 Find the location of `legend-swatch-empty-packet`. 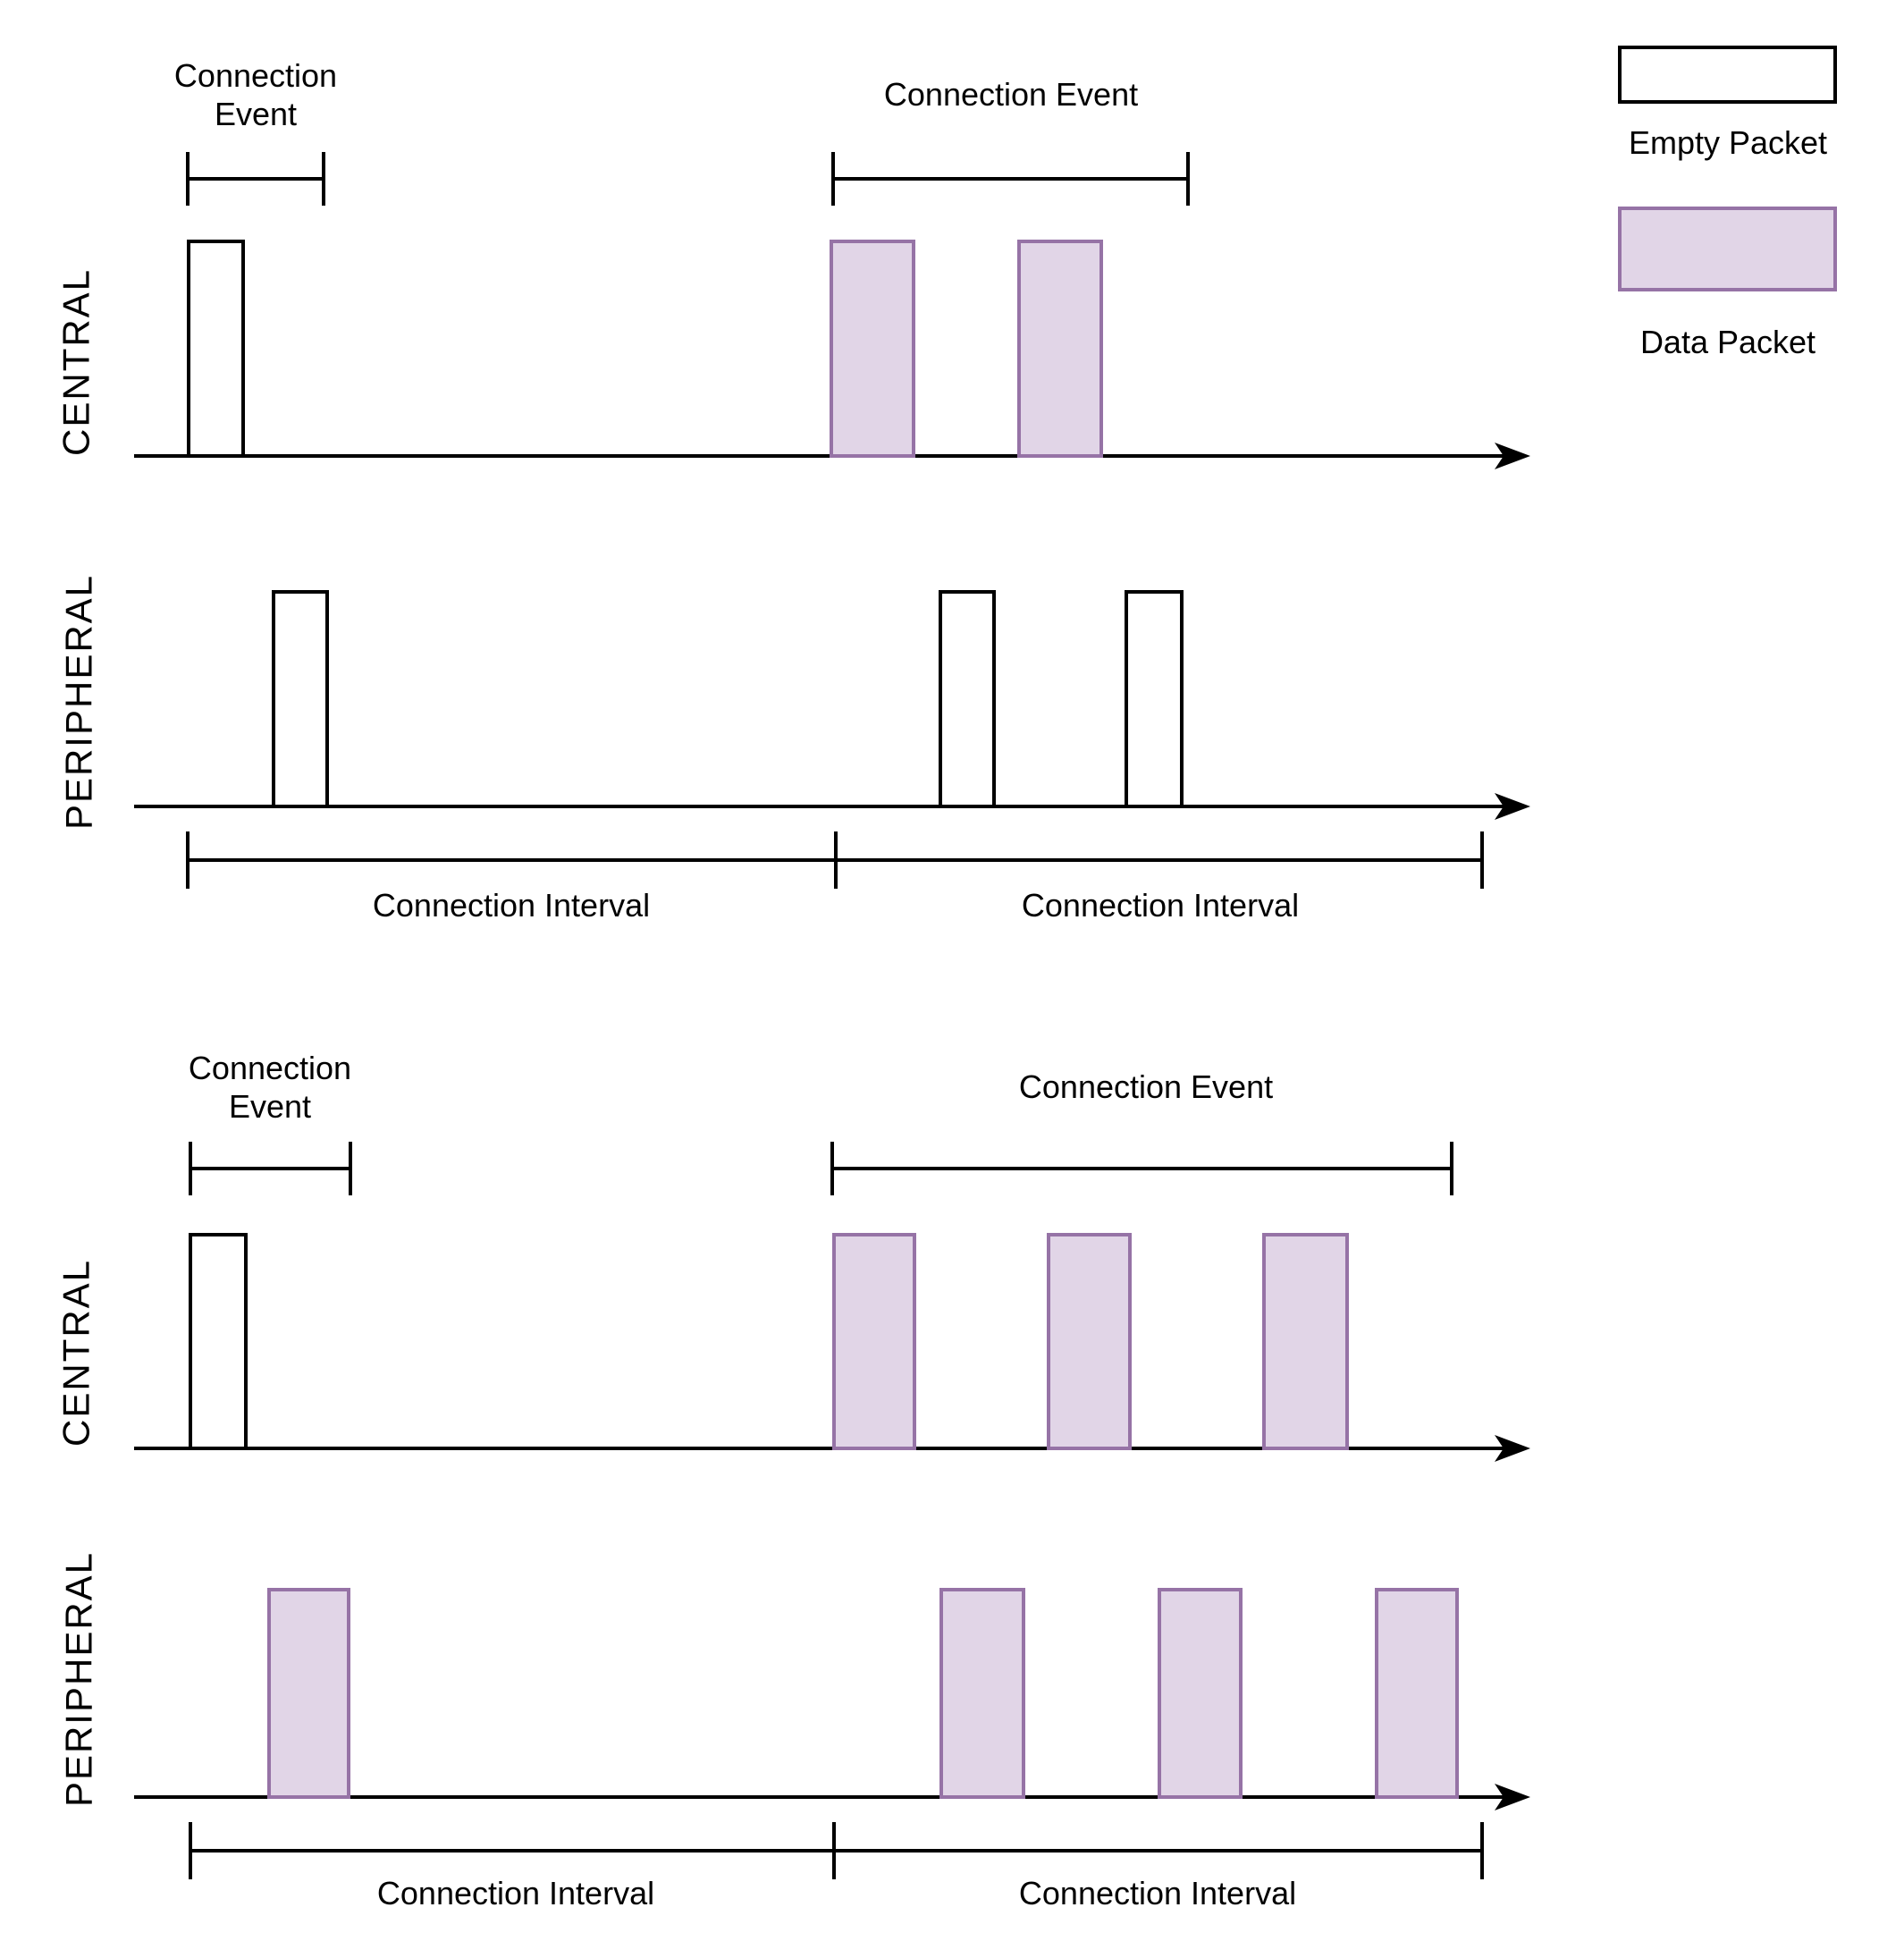

legend-swatch-empty-packet is located at coordinates (1727, 75).